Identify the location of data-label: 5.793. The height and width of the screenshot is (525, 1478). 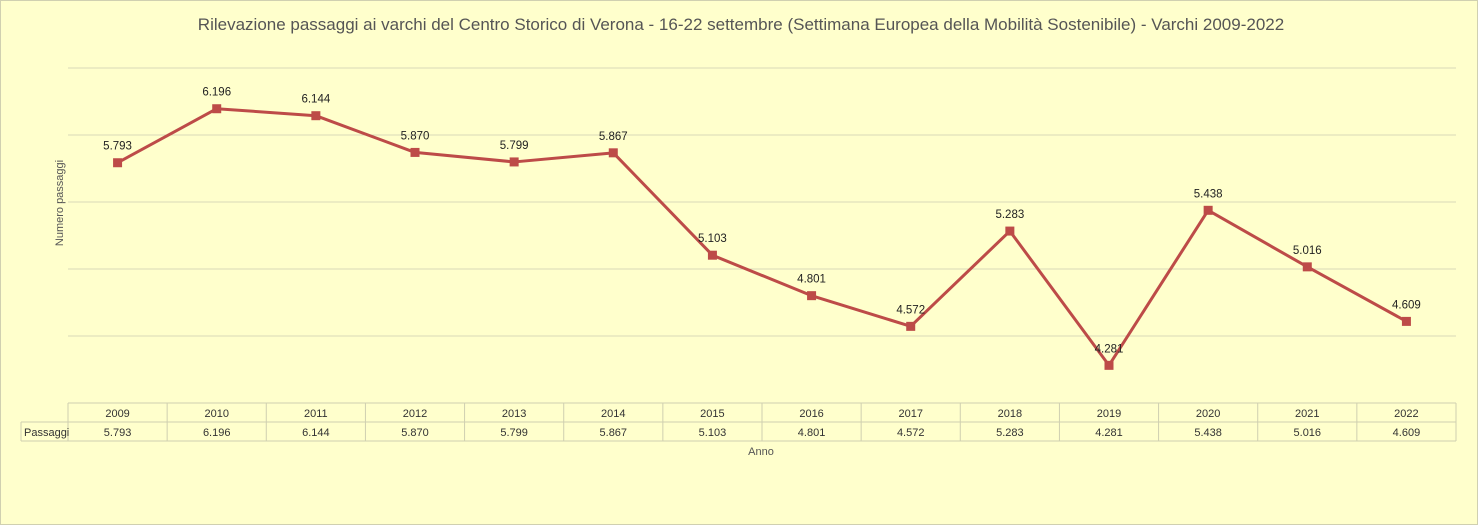
(117, 147).